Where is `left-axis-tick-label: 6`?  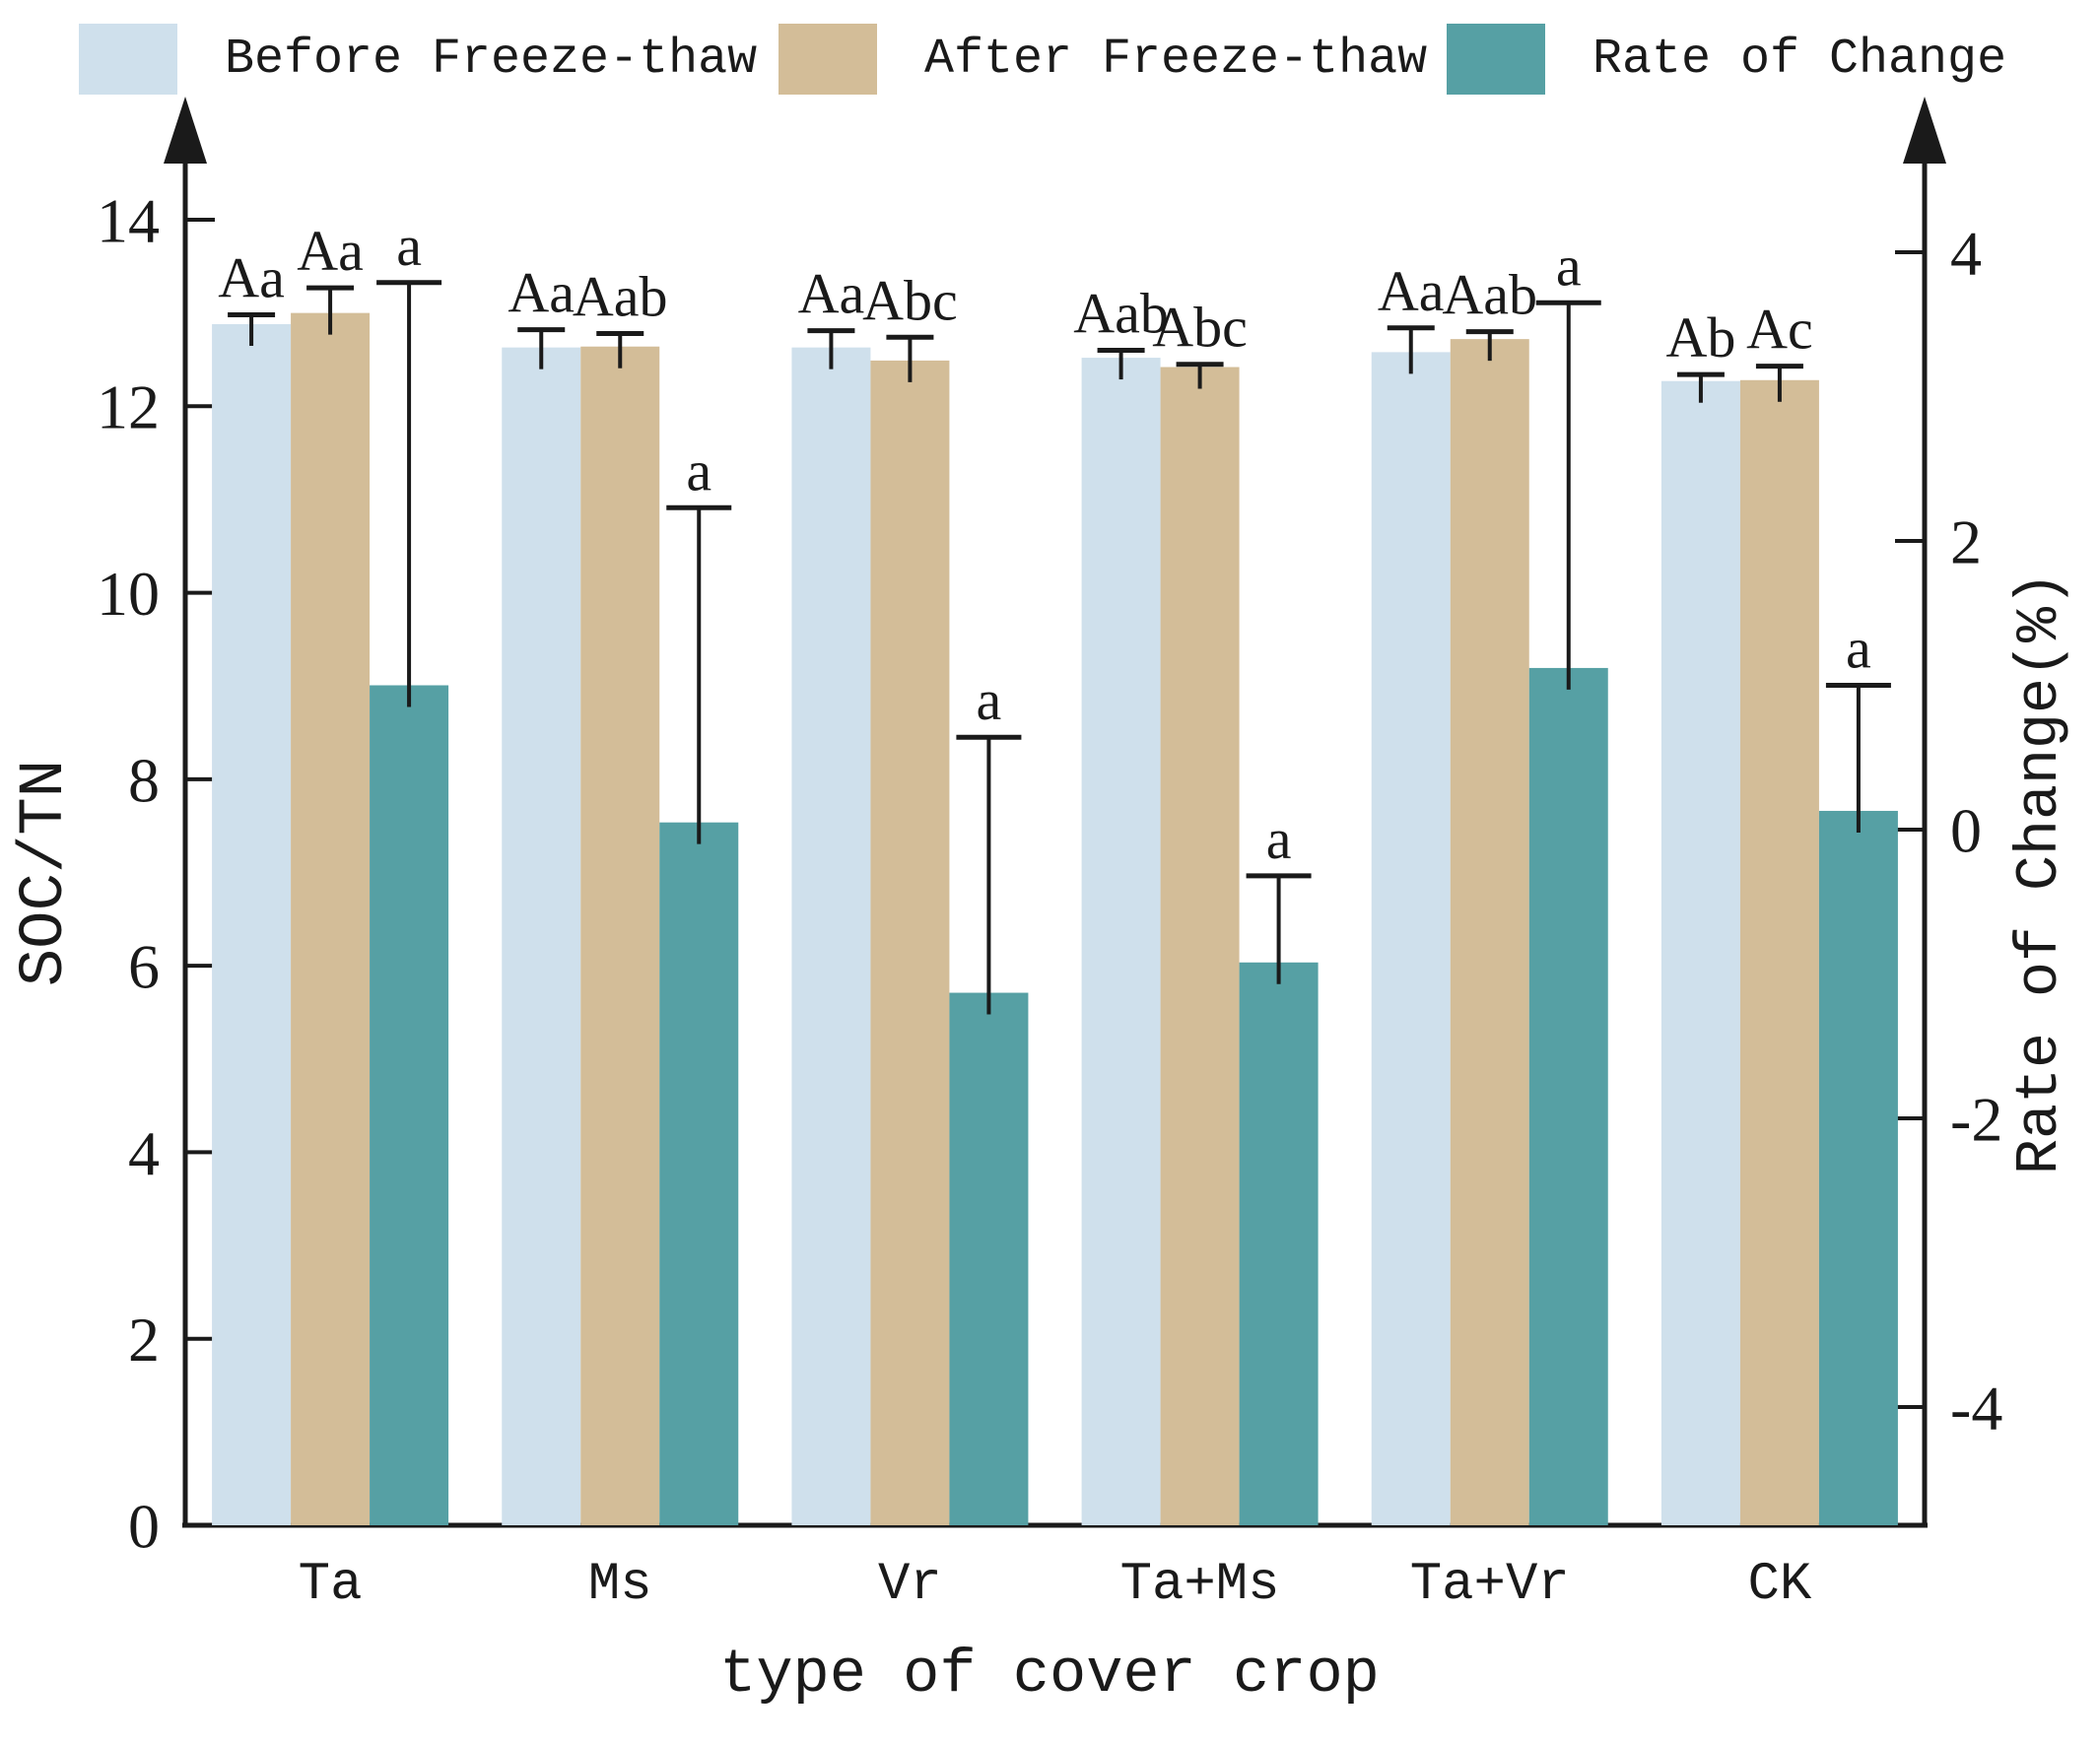
left-axis-tick-label: 6 is located at coordinates (144, 967).